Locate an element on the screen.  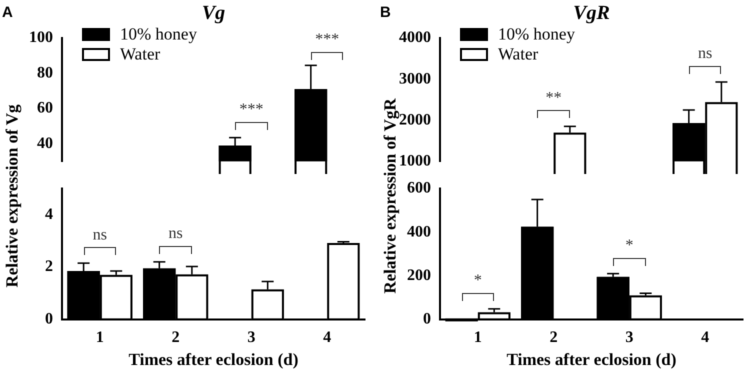
y-tick-label: 200 is located at coordinates (419, 275).